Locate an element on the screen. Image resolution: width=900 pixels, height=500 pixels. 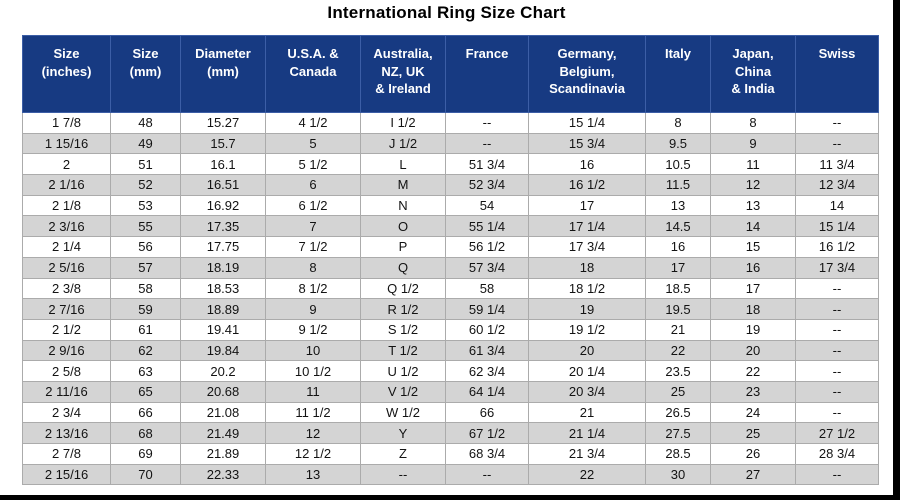
column-header: Japan, China & India is located at coordinates (753, 74).